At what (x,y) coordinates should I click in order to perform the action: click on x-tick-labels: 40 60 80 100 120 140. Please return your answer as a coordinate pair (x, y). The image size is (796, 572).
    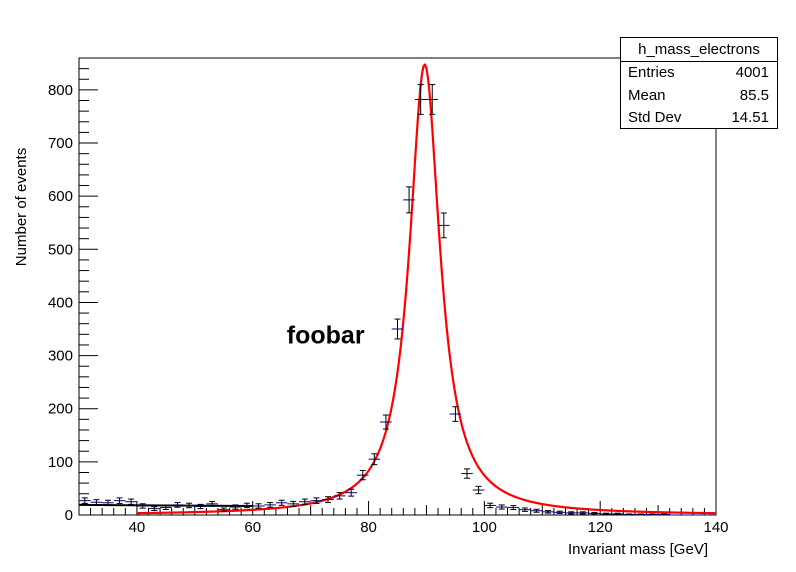
    Looking at the image, I should click on (429, 527).